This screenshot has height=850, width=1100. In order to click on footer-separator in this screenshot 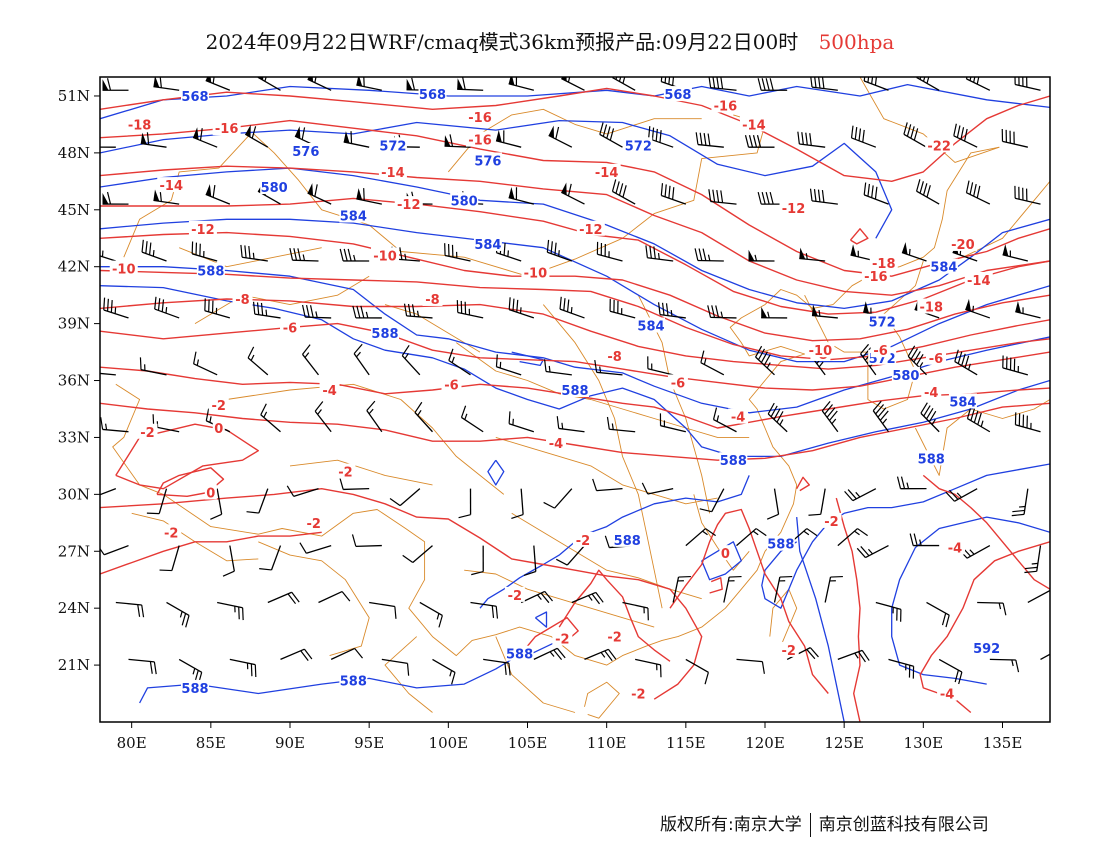, I will do `click(810, 825)`.